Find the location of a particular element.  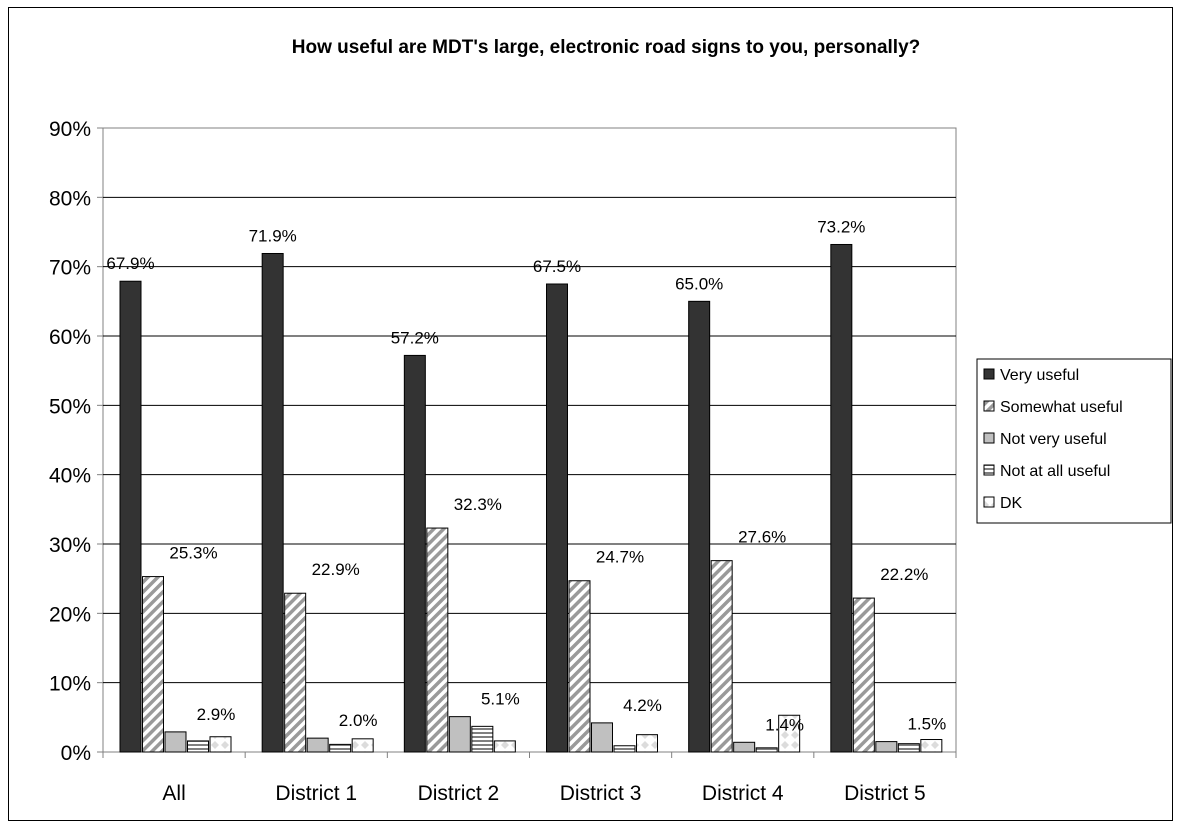

y-tick-label: 0% is located at coordinates (76, 753).